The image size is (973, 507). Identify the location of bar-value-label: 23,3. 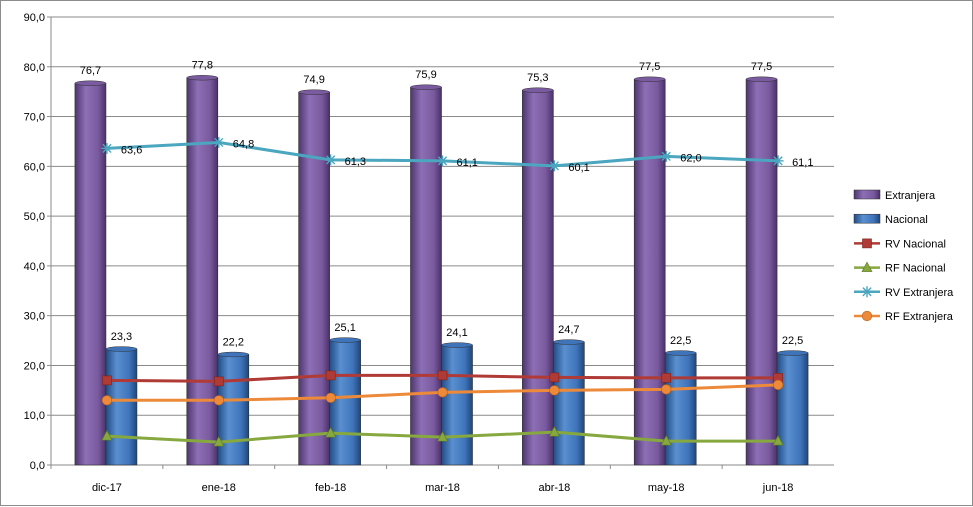
(121, 337).